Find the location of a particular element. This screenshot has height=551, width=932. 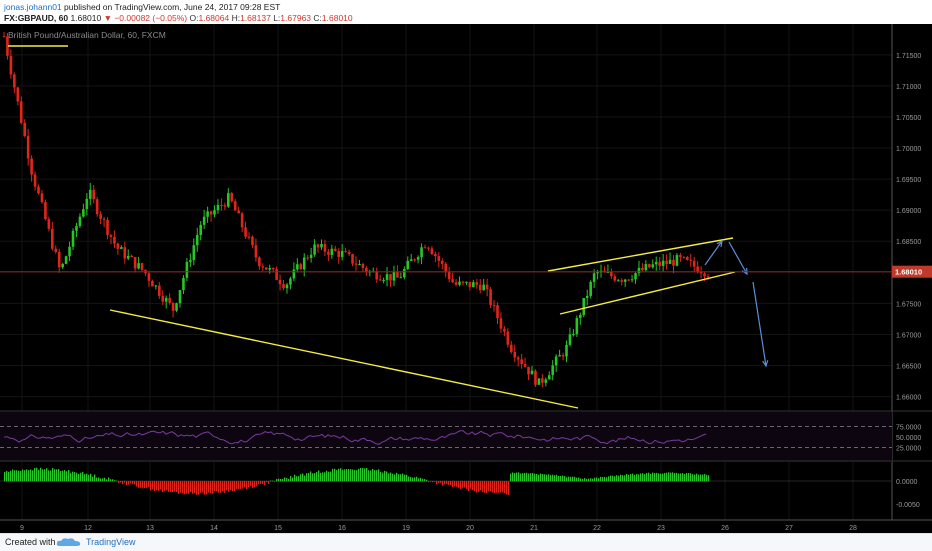

macd-pane: 0.0000 -0.0050 is located at coordinates (460, 488).